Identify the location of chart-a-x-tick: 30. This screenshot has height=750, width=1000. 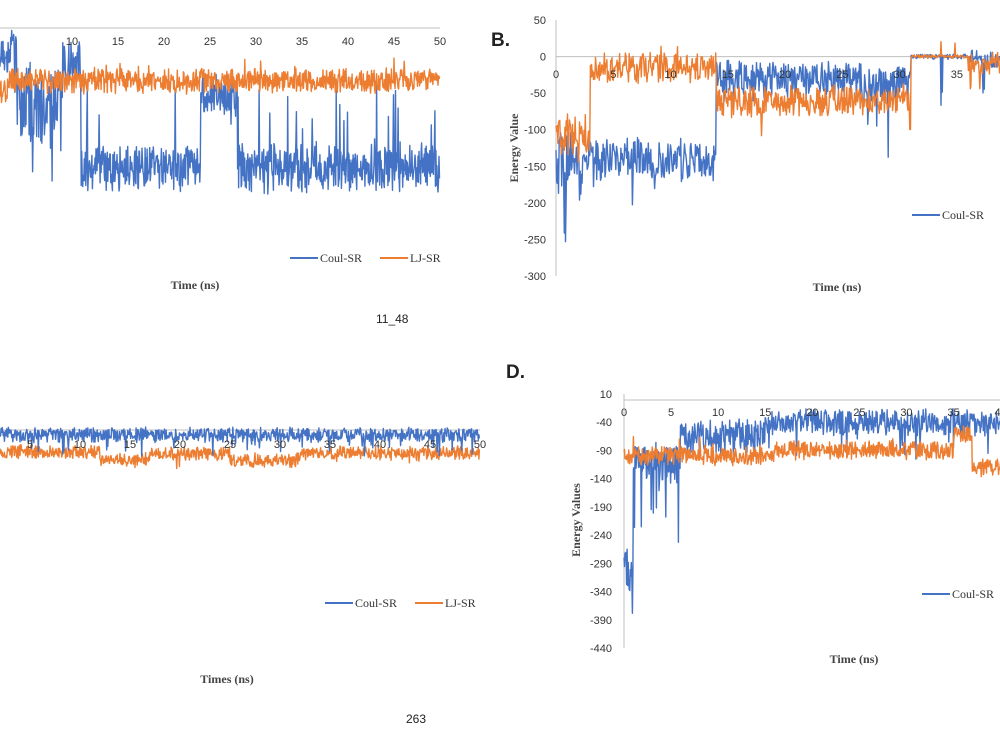
(256, 42).